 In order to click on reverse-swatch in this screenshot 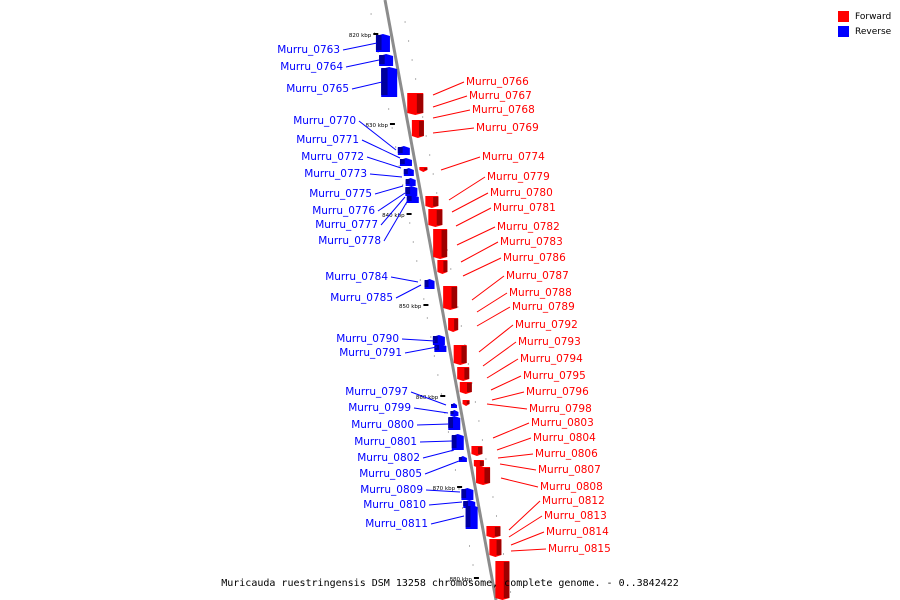, I will do `click(843, 31)`.